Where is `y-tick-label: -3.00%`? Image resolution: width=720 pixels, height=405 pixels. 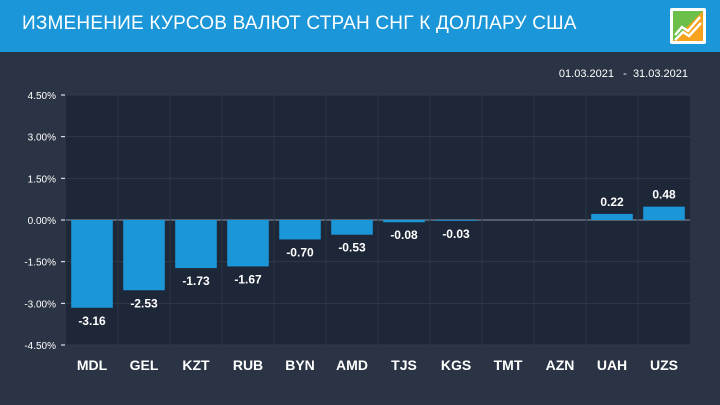
y-tick-label: -3.00% is located at coordinates (40, 304).